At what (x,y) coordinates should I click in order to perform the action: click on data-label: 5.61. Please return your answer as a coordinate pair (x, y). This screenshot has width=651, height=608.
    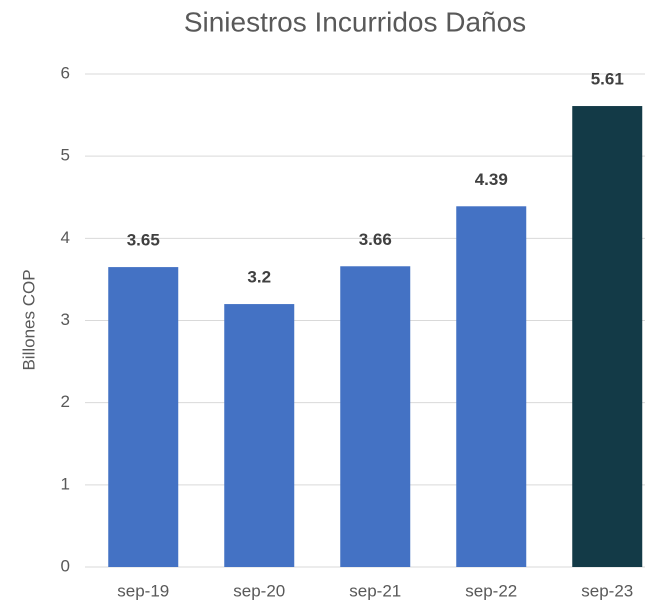
    Looking at the image, I should click on (607, 79).